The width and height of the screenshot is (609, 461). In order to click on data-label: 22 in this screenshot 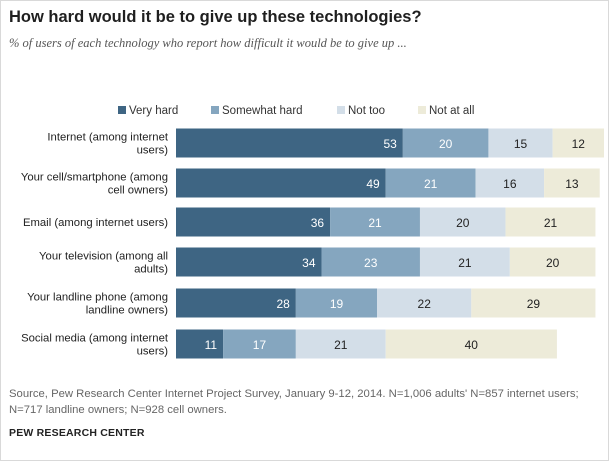, I will do `click(425, 304)`.